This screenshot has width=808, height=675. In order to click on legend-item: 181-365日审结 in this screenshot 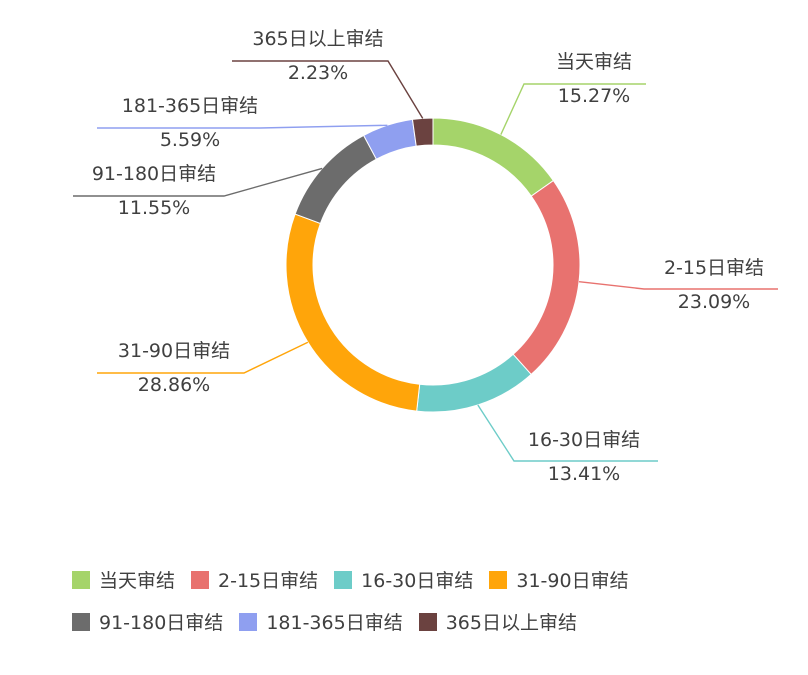, I will do `click(321, 621)`.